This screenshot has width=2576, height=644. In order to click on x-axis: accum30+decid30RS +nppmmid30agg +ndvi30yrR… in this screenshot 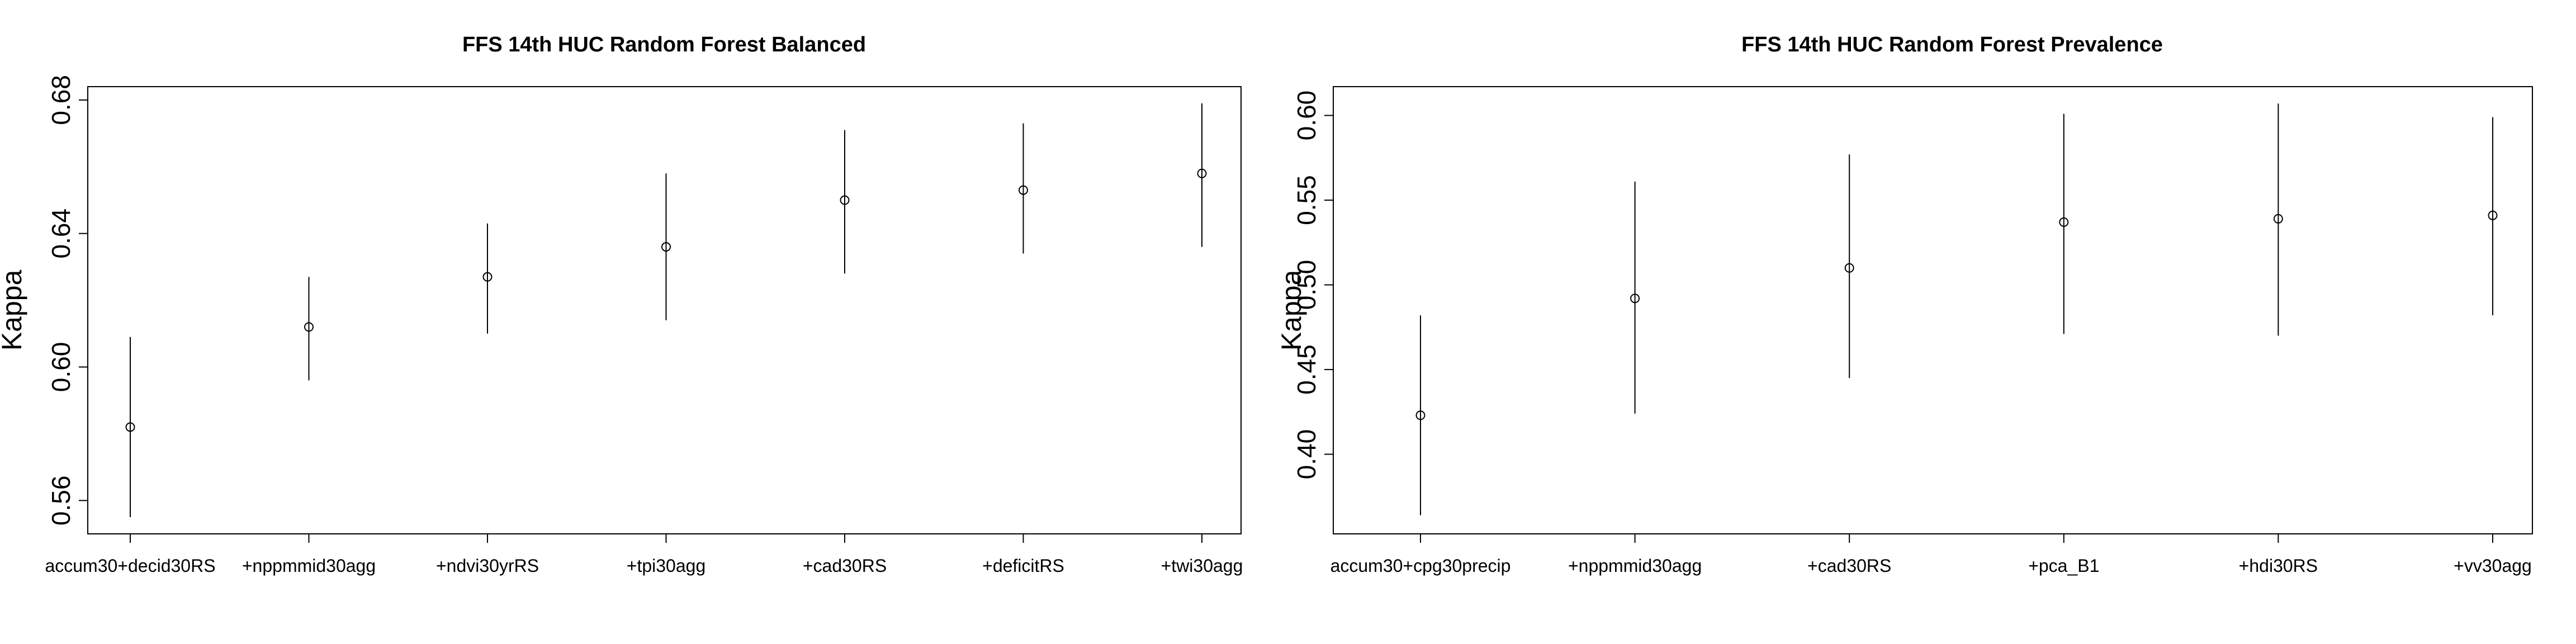, I will do `click(644, 554)`.